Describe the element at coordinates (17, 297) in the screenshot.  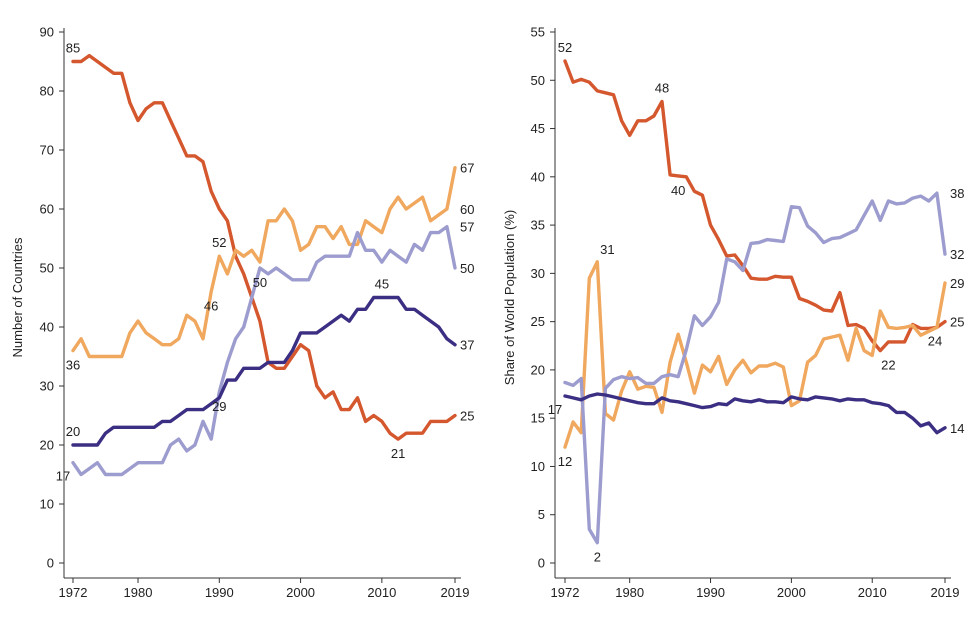
I see `y-axis-title: Number of Countries` at that location.